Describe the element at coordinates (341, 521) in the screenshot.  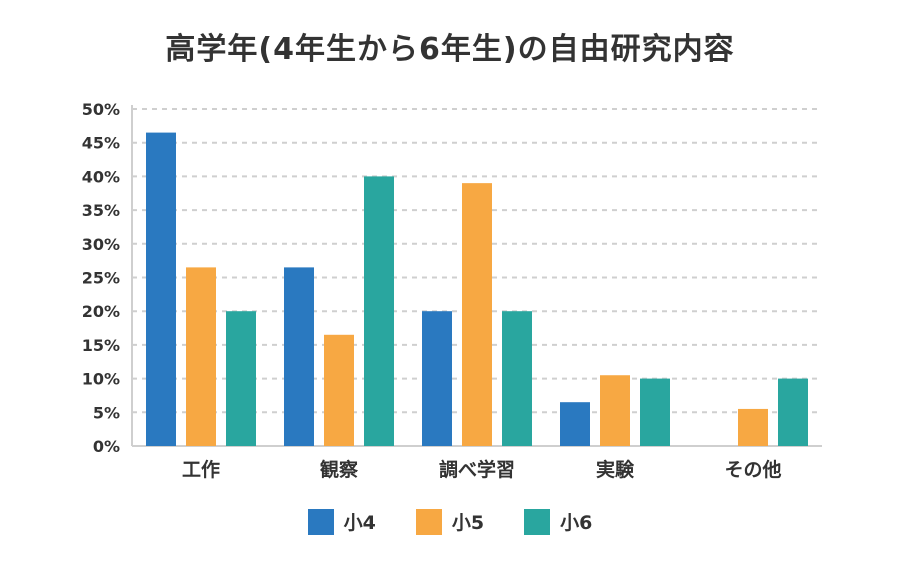
I see `legend-item: 小4` at that location.